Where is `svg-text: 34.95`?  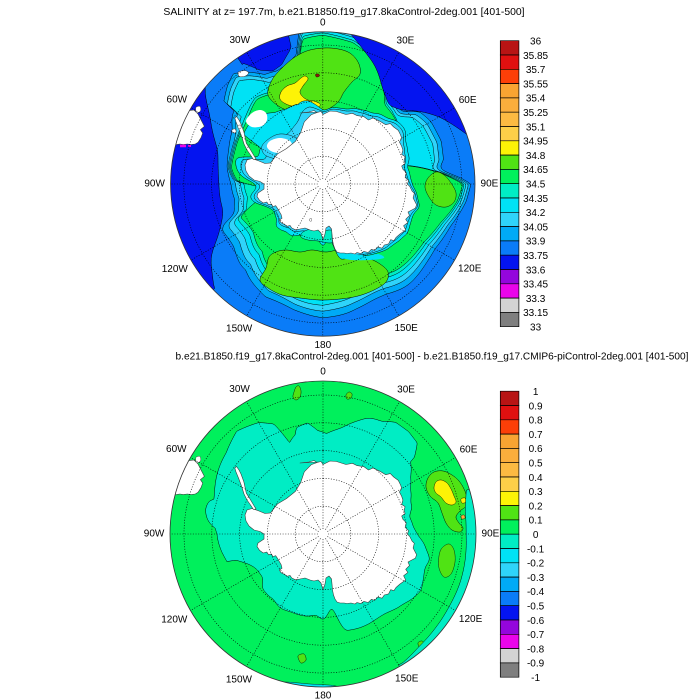 svg-text: 34.95 is located at coordinates (535, 142).